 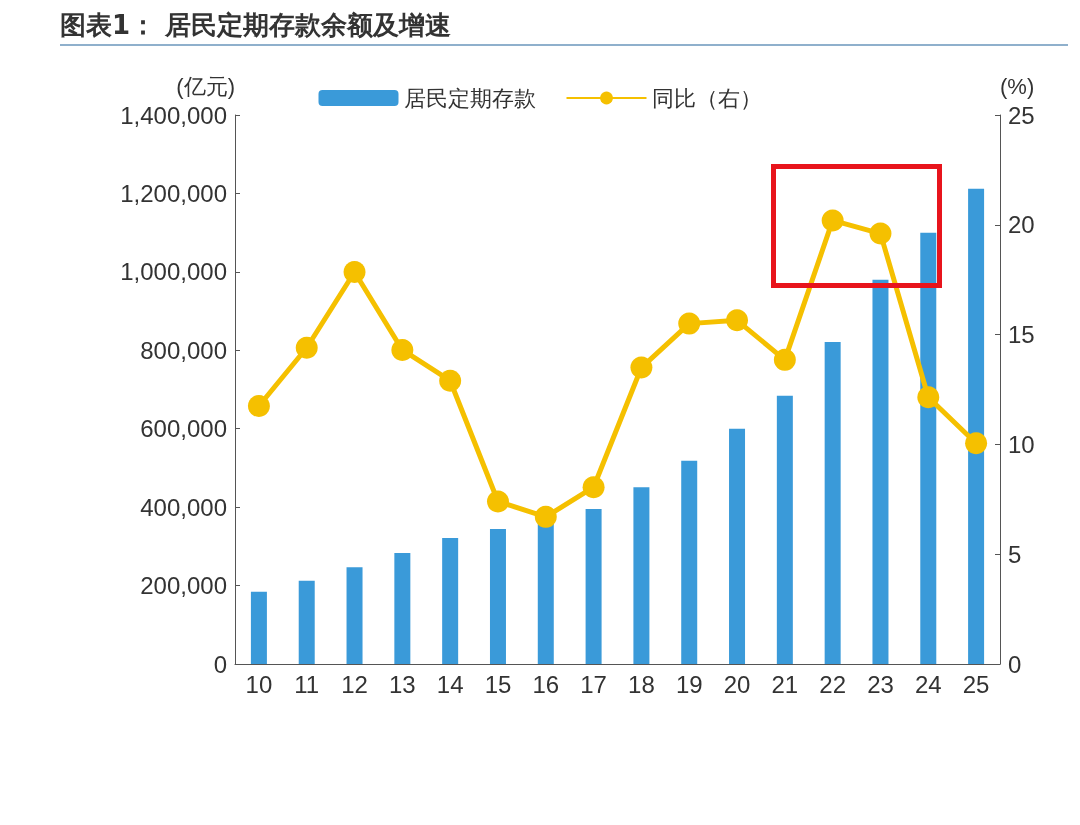 I want to click on y-tick-label: 600,000, so click(x=183, y=429).